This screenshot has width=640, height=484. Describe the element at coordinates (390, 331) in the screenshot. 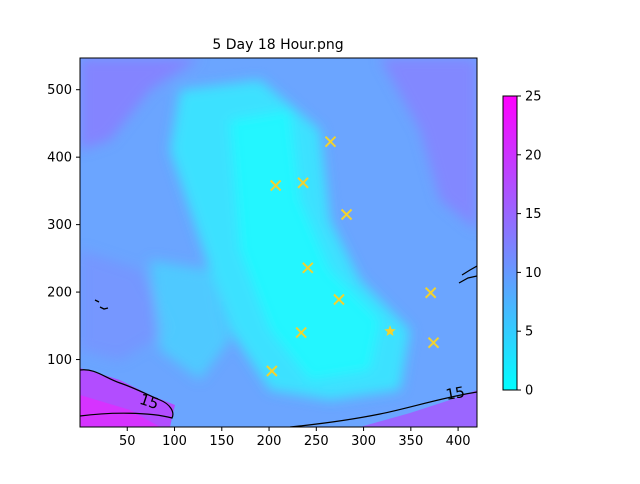

I see `star-marker` at that location.